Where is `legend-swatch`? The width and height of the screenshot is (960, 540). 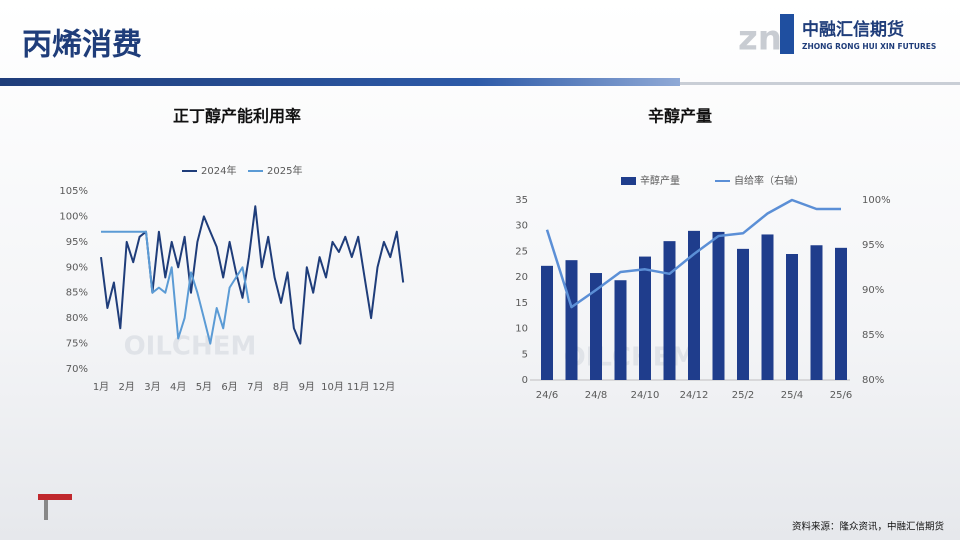 legend-swatch is located at coordinates (628, 181).